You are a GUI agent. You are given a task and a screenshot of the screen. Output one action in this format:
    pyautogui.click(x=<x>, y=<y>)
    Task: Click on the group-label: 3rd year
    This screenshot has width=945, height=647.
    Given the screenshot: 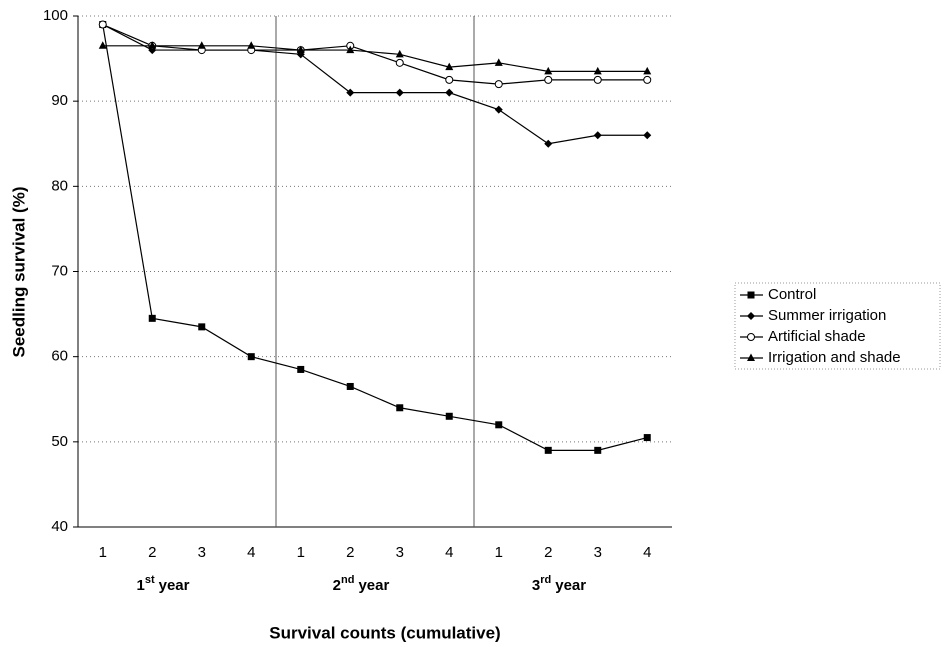 What is the action you would take?
    pyautogui.click(x=559, y=584)
    